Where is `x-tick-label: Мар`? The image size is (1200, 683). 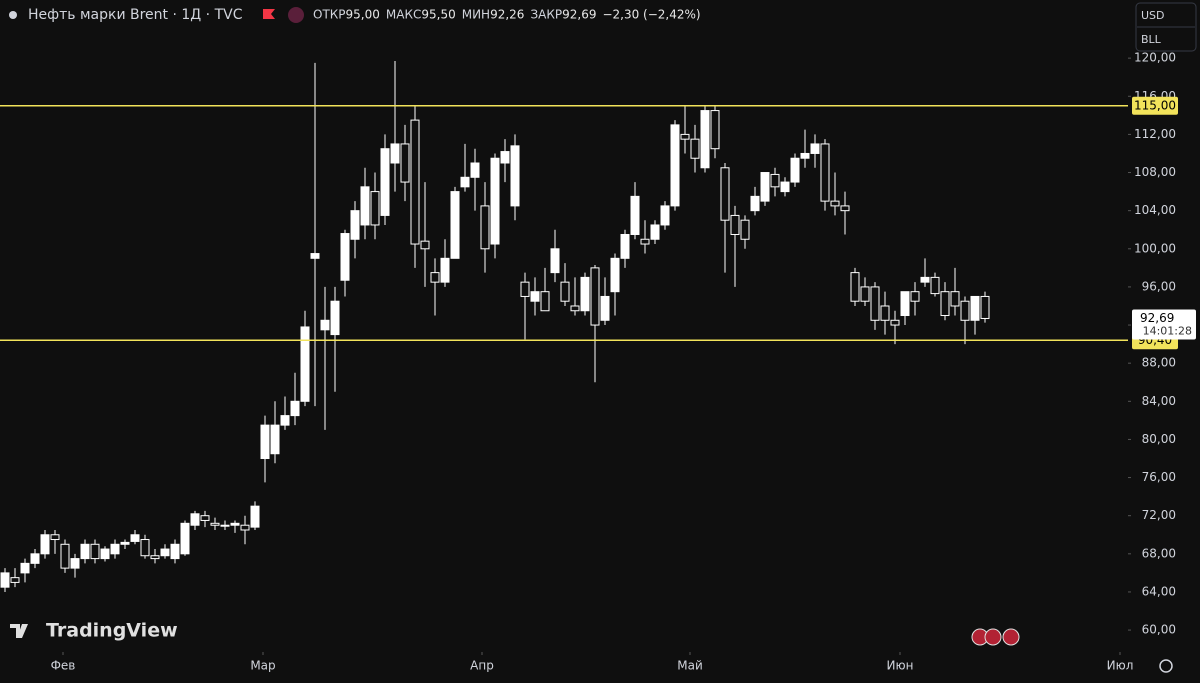
x-tick-label: Мар is located at coordinates (262, 666).